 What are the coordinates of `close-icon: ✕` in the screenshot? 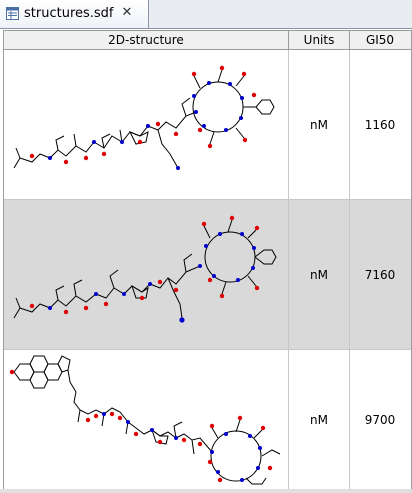 It's located at (127, 12).